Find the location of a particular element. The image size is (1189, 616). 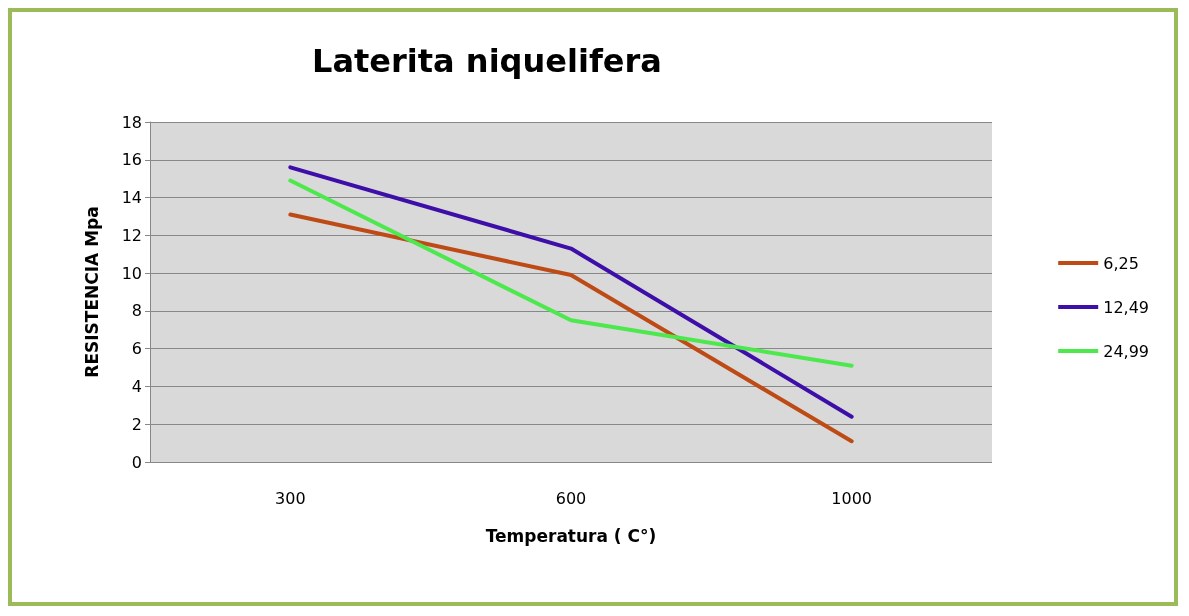

y-tick-label: 6 is located at coordinates (136, 349).